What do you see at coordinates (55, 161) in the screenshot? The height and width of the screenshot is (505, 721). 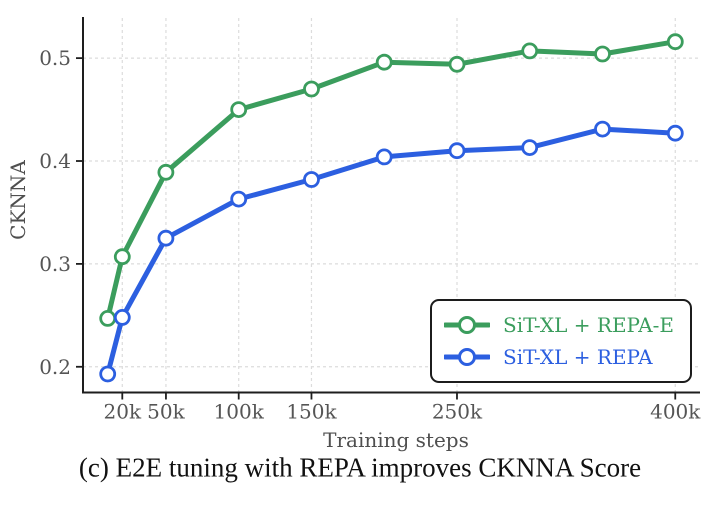 I see `y-tick-label: 0.4` at bounding box center [55, 161].